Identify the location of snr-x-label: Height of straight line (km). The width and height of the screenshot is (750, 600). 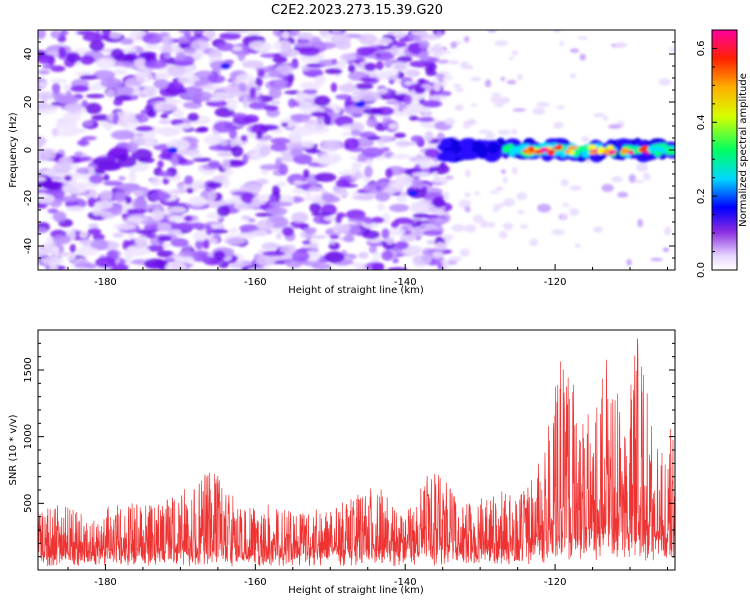
(356, 590).